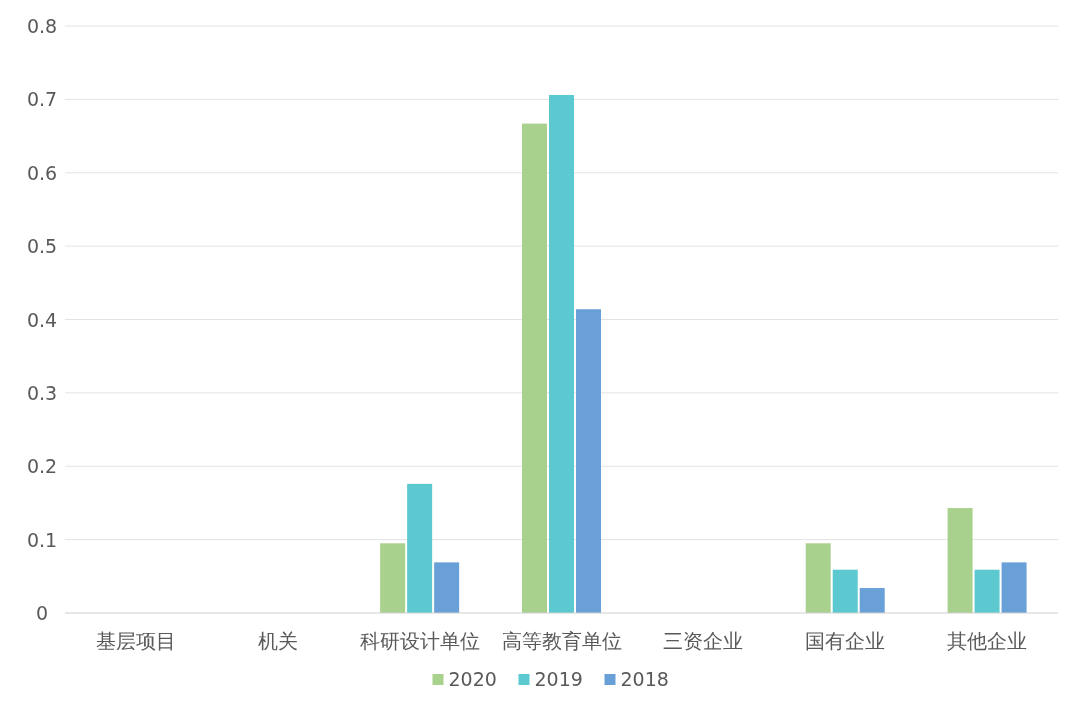 The image size is (1080, 710). I want to click on legend-label: 2020, so click(472, 679).